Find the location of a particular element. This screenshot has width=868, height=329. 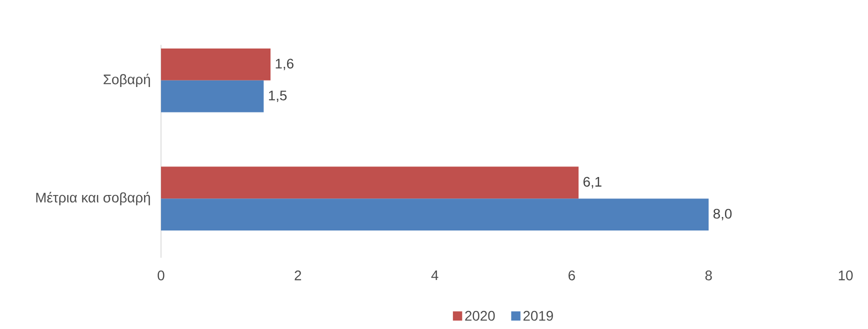

data-label: 1,5 is located at coordinates (277, 96).